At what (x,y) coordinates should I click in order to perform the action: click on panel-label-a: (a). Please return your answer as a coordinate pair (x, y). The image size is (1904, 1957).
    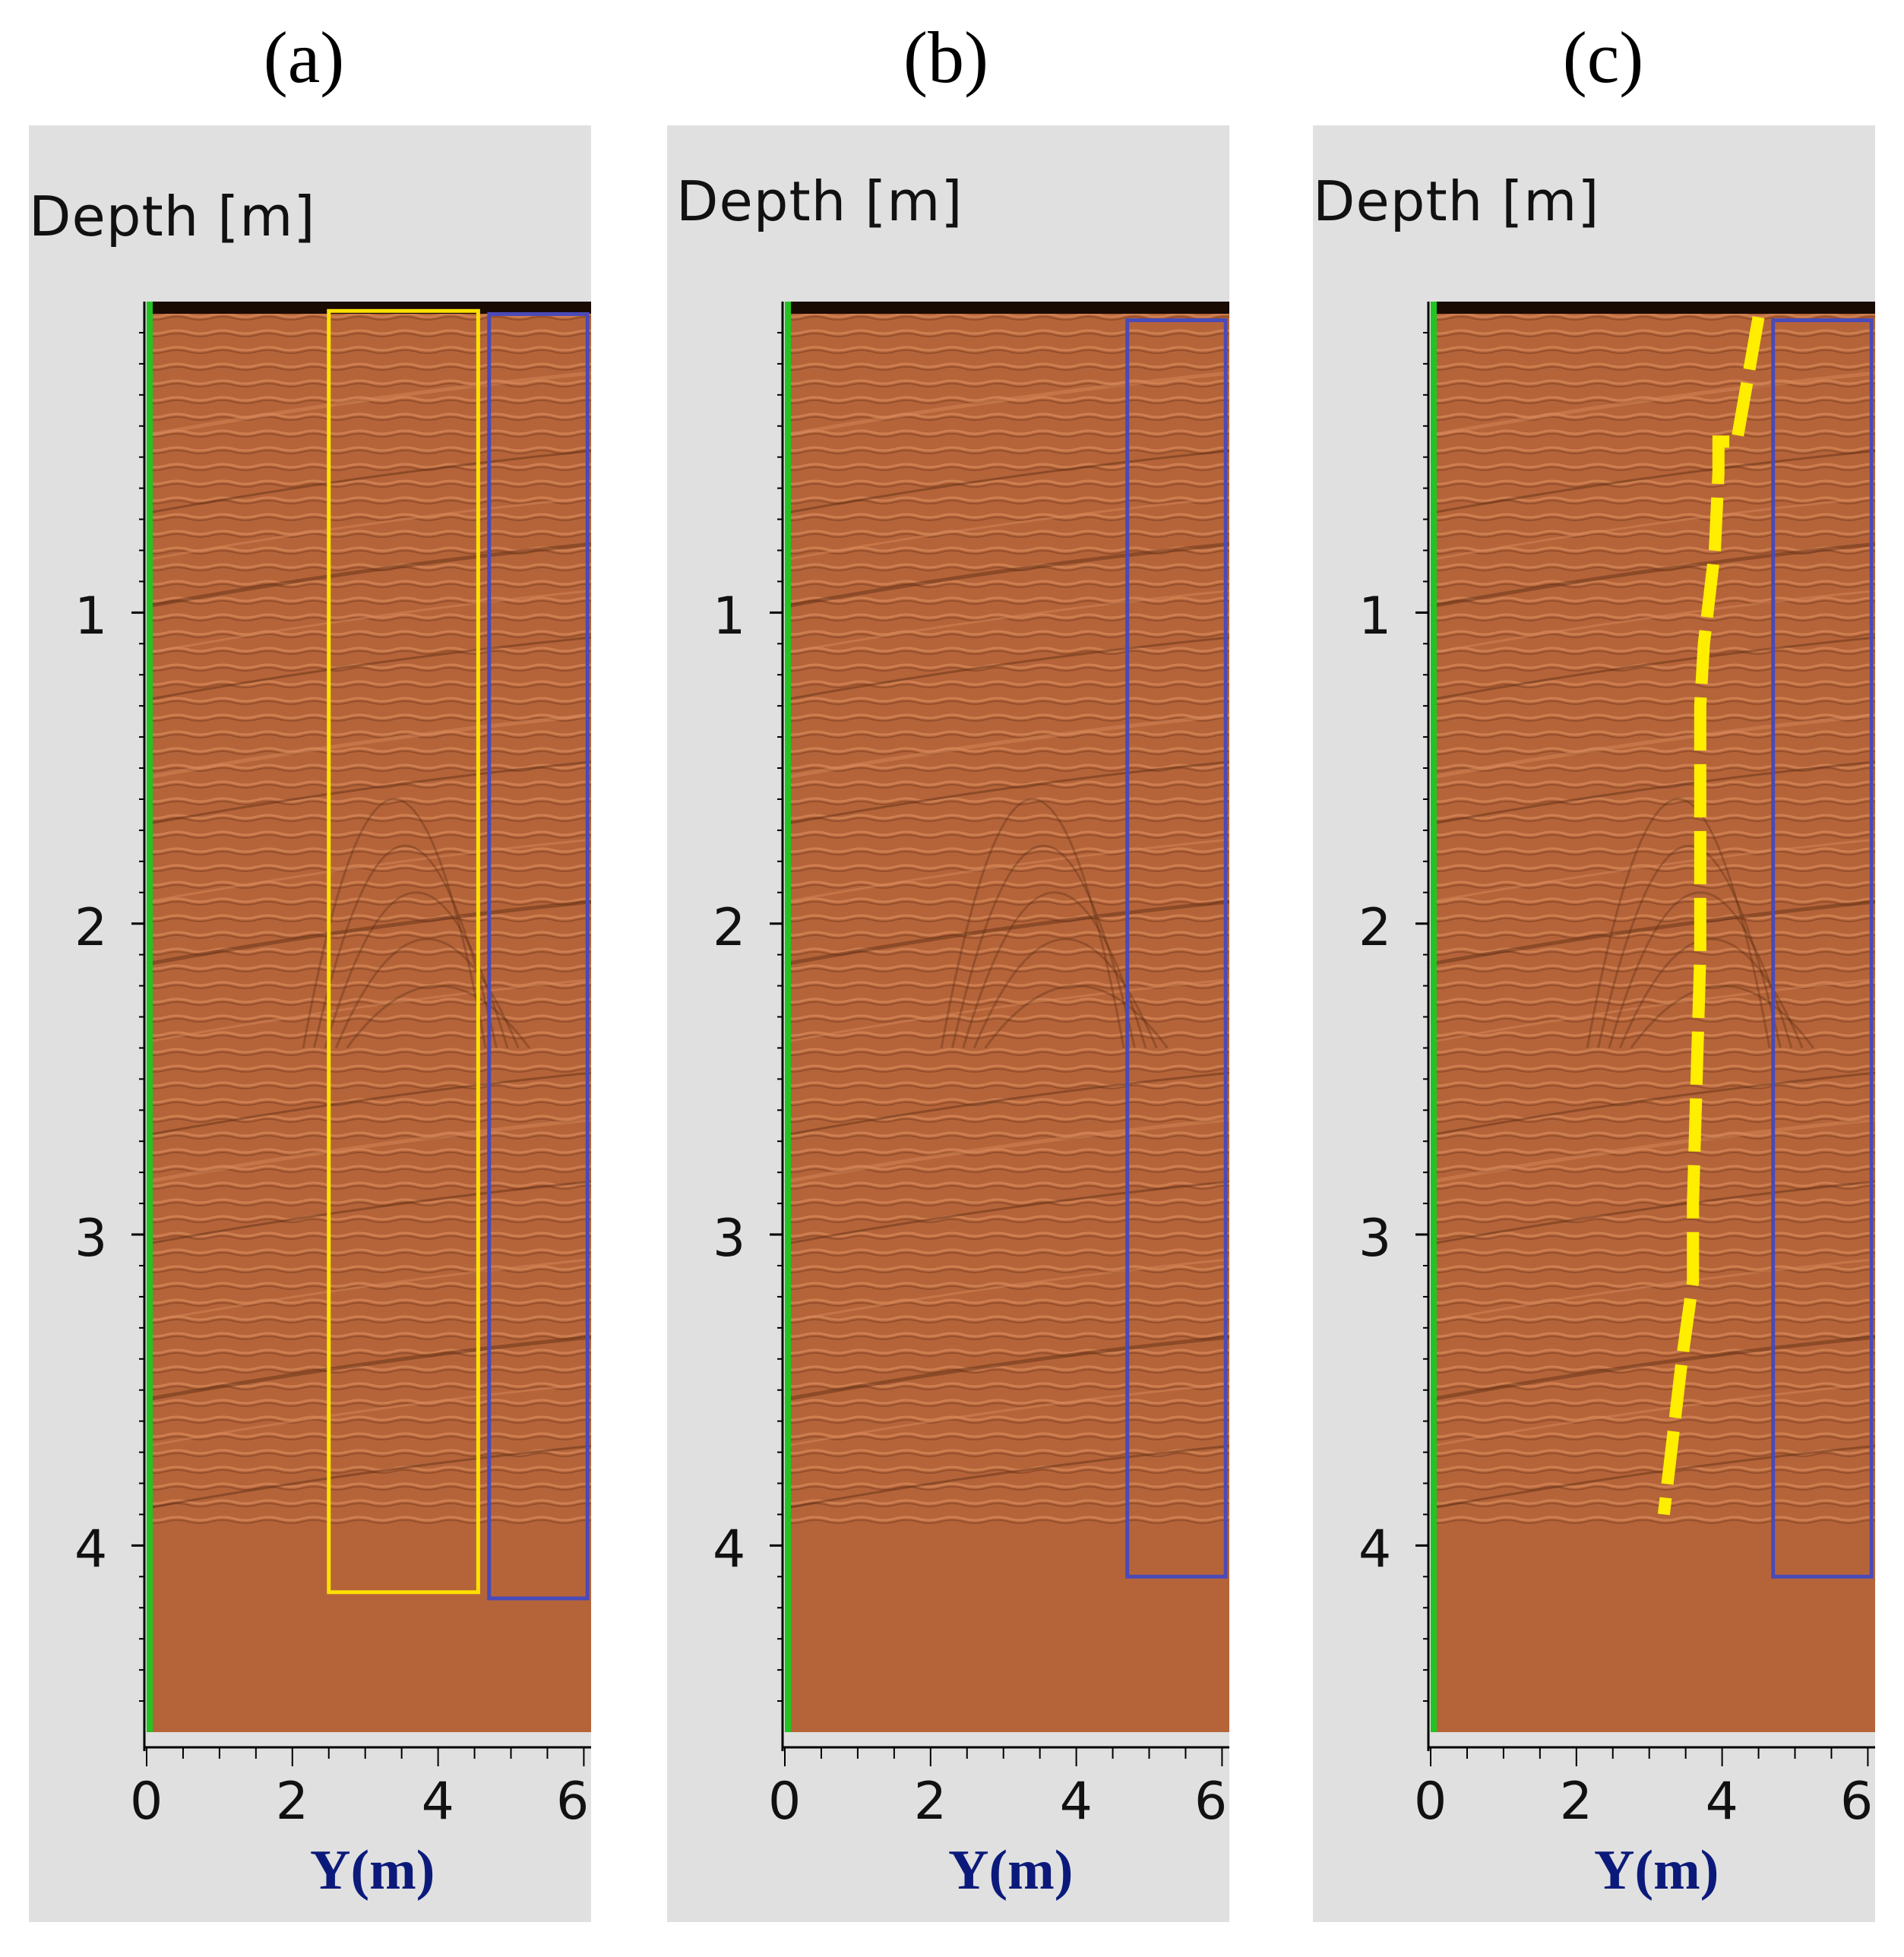
    Looking at the image, I should click on (304, 57).